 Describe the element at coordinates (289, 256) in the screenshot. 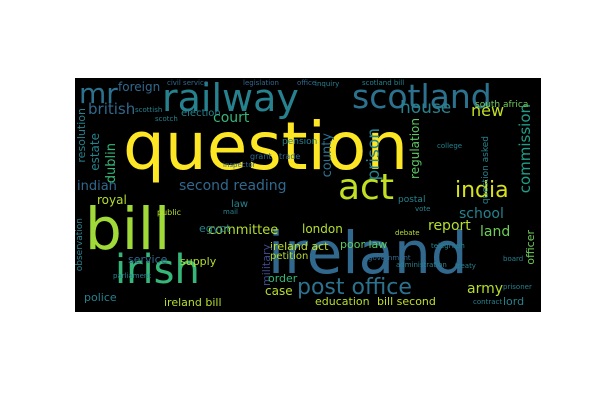

I see `cloud-word: petition` at that location.